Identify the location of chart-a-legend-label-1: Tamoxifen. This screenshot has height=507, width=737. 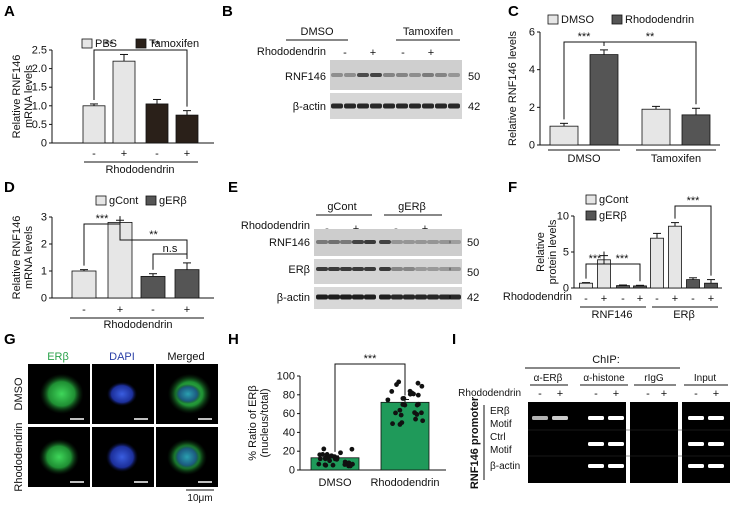
(174, 44).